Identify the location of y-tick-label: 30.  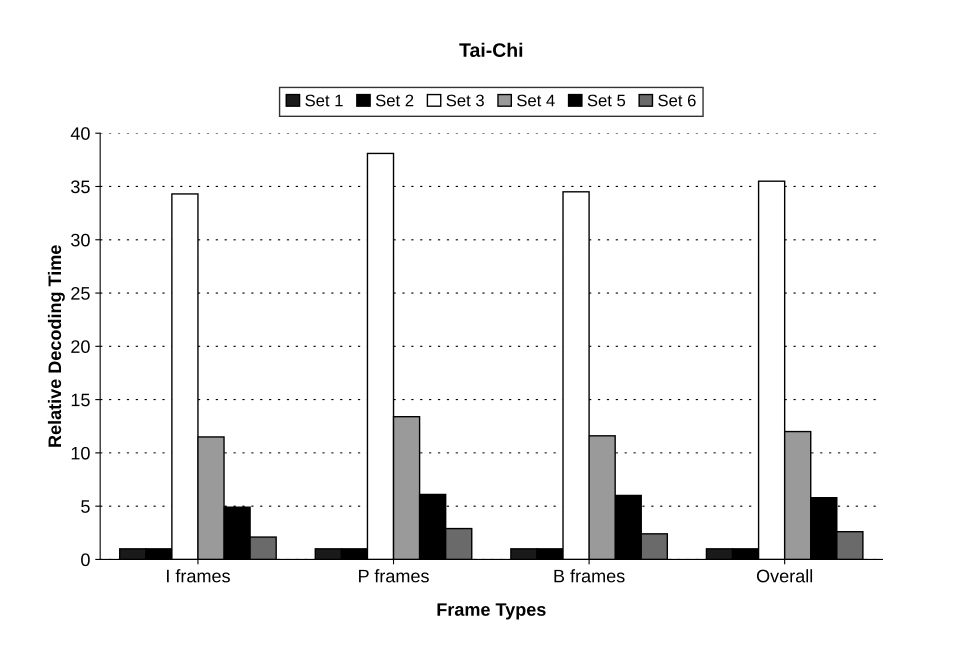
(80, 240).